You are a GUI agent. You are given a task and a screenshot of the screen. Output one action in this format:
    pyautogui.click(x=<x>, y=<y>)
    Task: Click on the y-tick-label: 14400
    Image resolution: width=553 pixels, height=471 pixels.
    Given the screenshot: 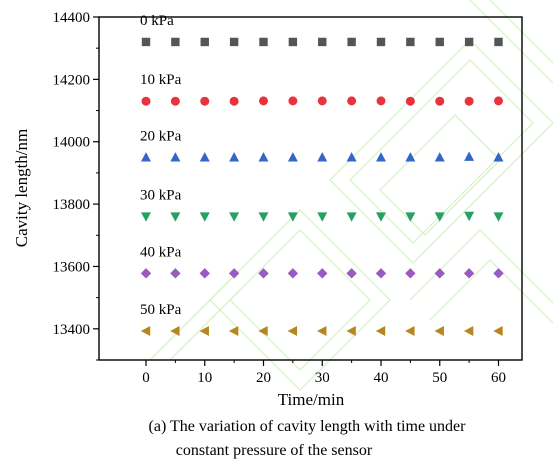 What is the action you would take?
    pyautogui.click(x=72, y=18)
    